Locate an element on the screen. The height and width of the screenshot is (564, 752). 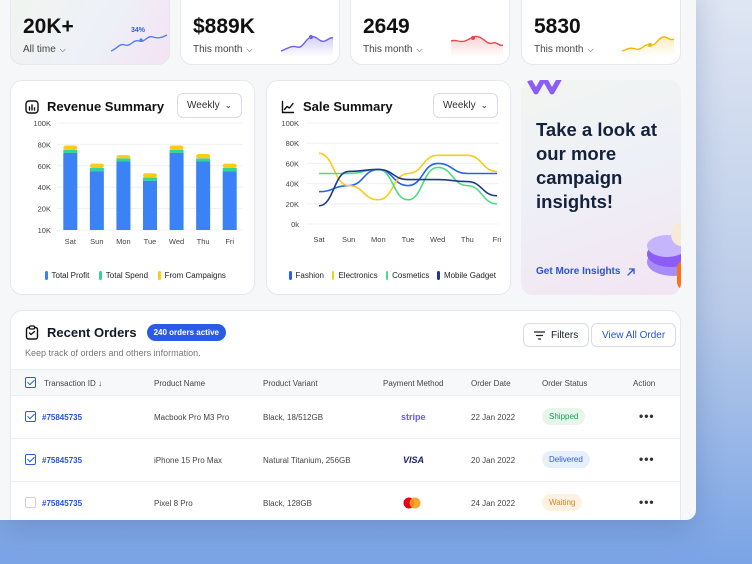
col-transaction-id: Transaction ID ↓ is located at coordinates (73, 383).